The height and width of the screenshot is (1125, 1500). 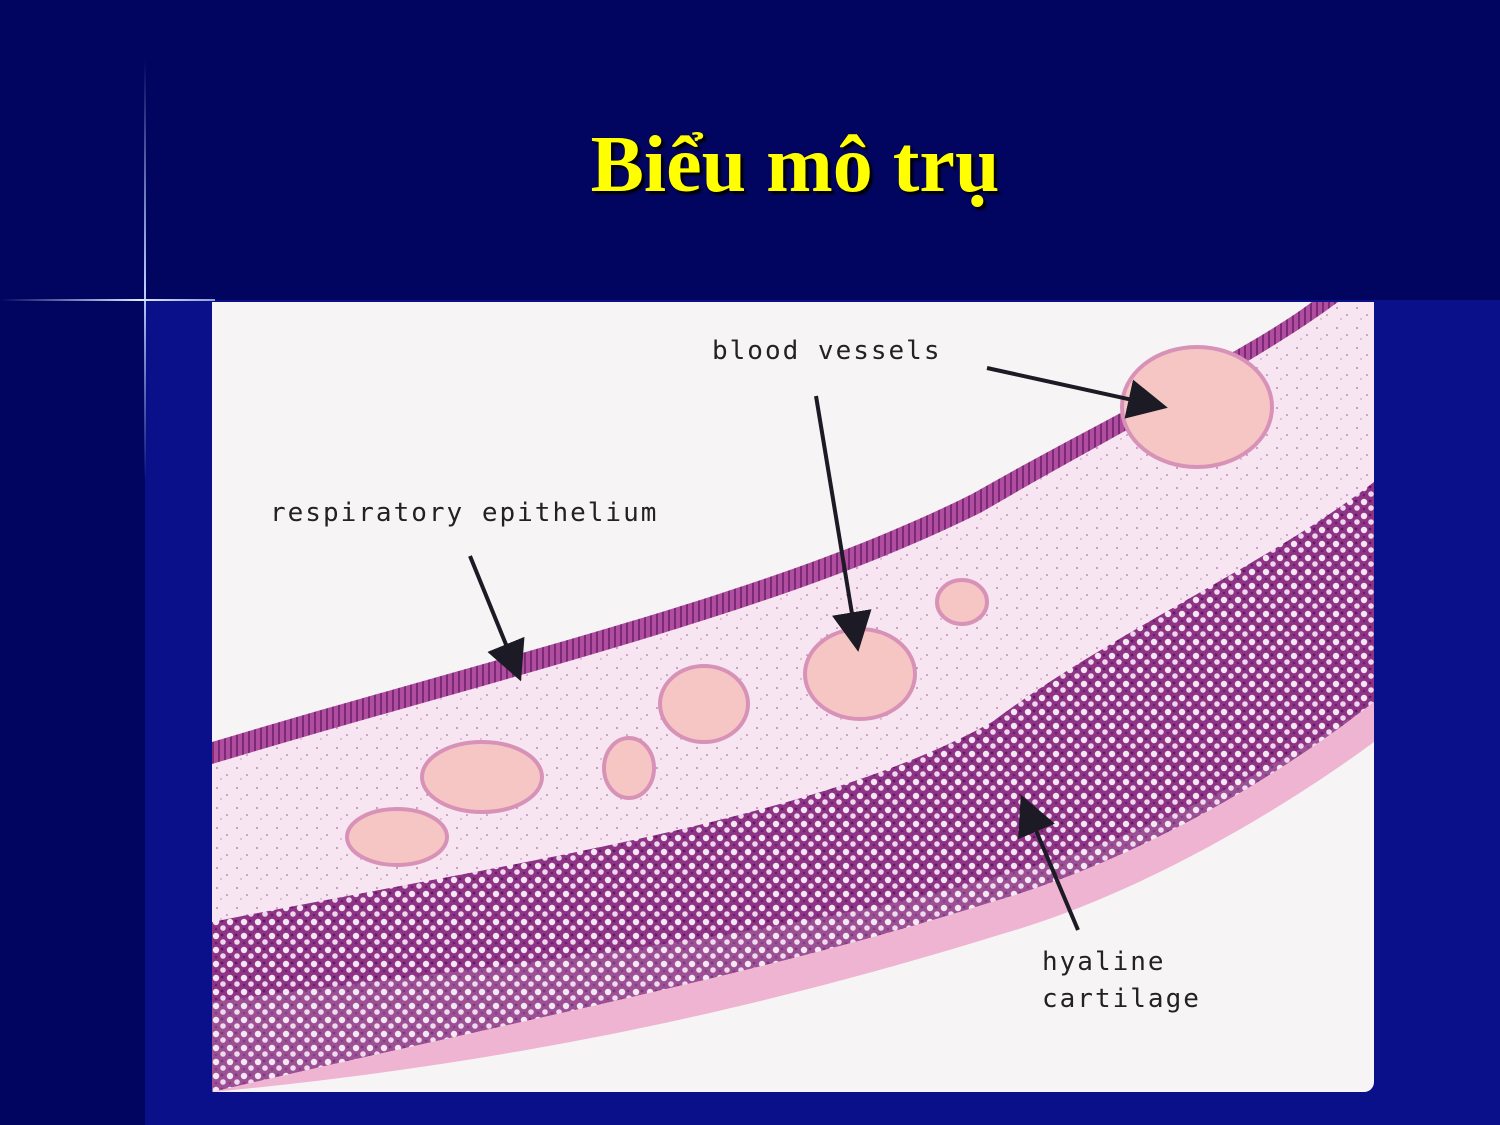 What do you see at coordinates (1121, 999) in the screenshot?
I see `label-cartilage: cartilage` at bounding box center [1121, 999].